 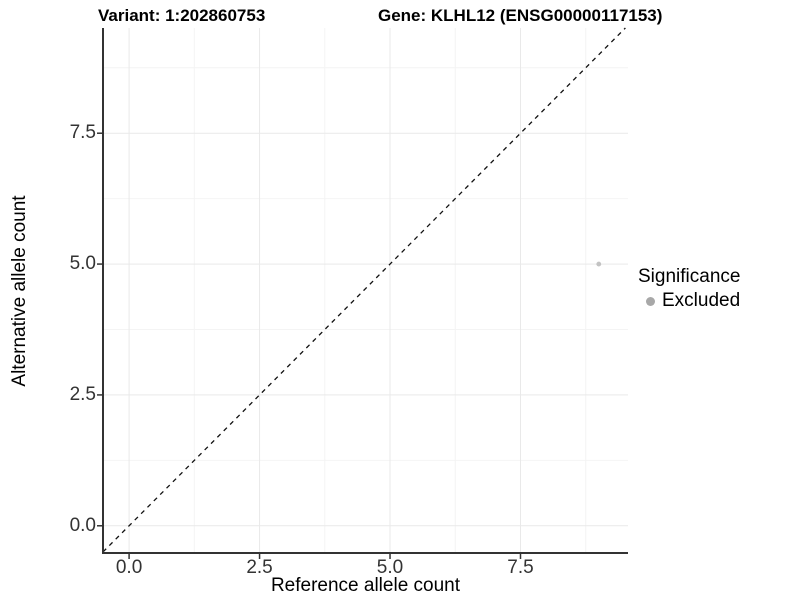 I want to click on y-tick-label: 2.5, so click(x=82, y=394).